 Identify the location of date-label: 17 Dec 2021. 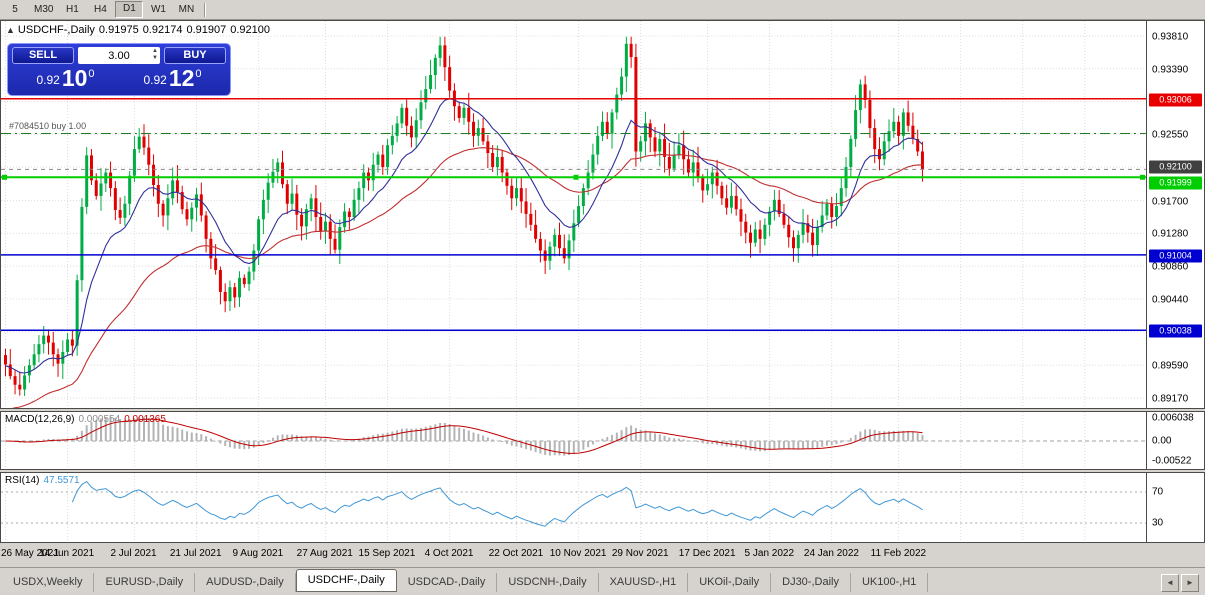
(707, 553).